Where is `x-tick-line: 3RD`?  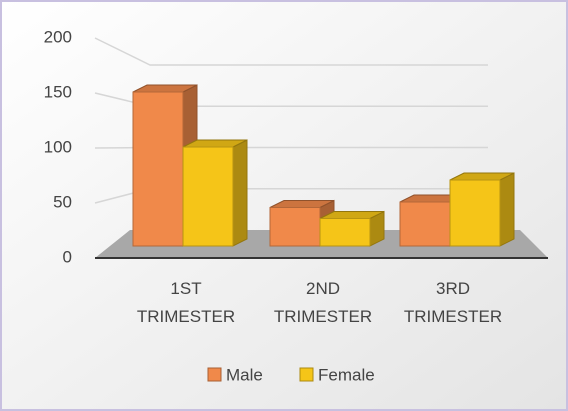
x-tick-line: 3RD is located at coordinates (453, 288).